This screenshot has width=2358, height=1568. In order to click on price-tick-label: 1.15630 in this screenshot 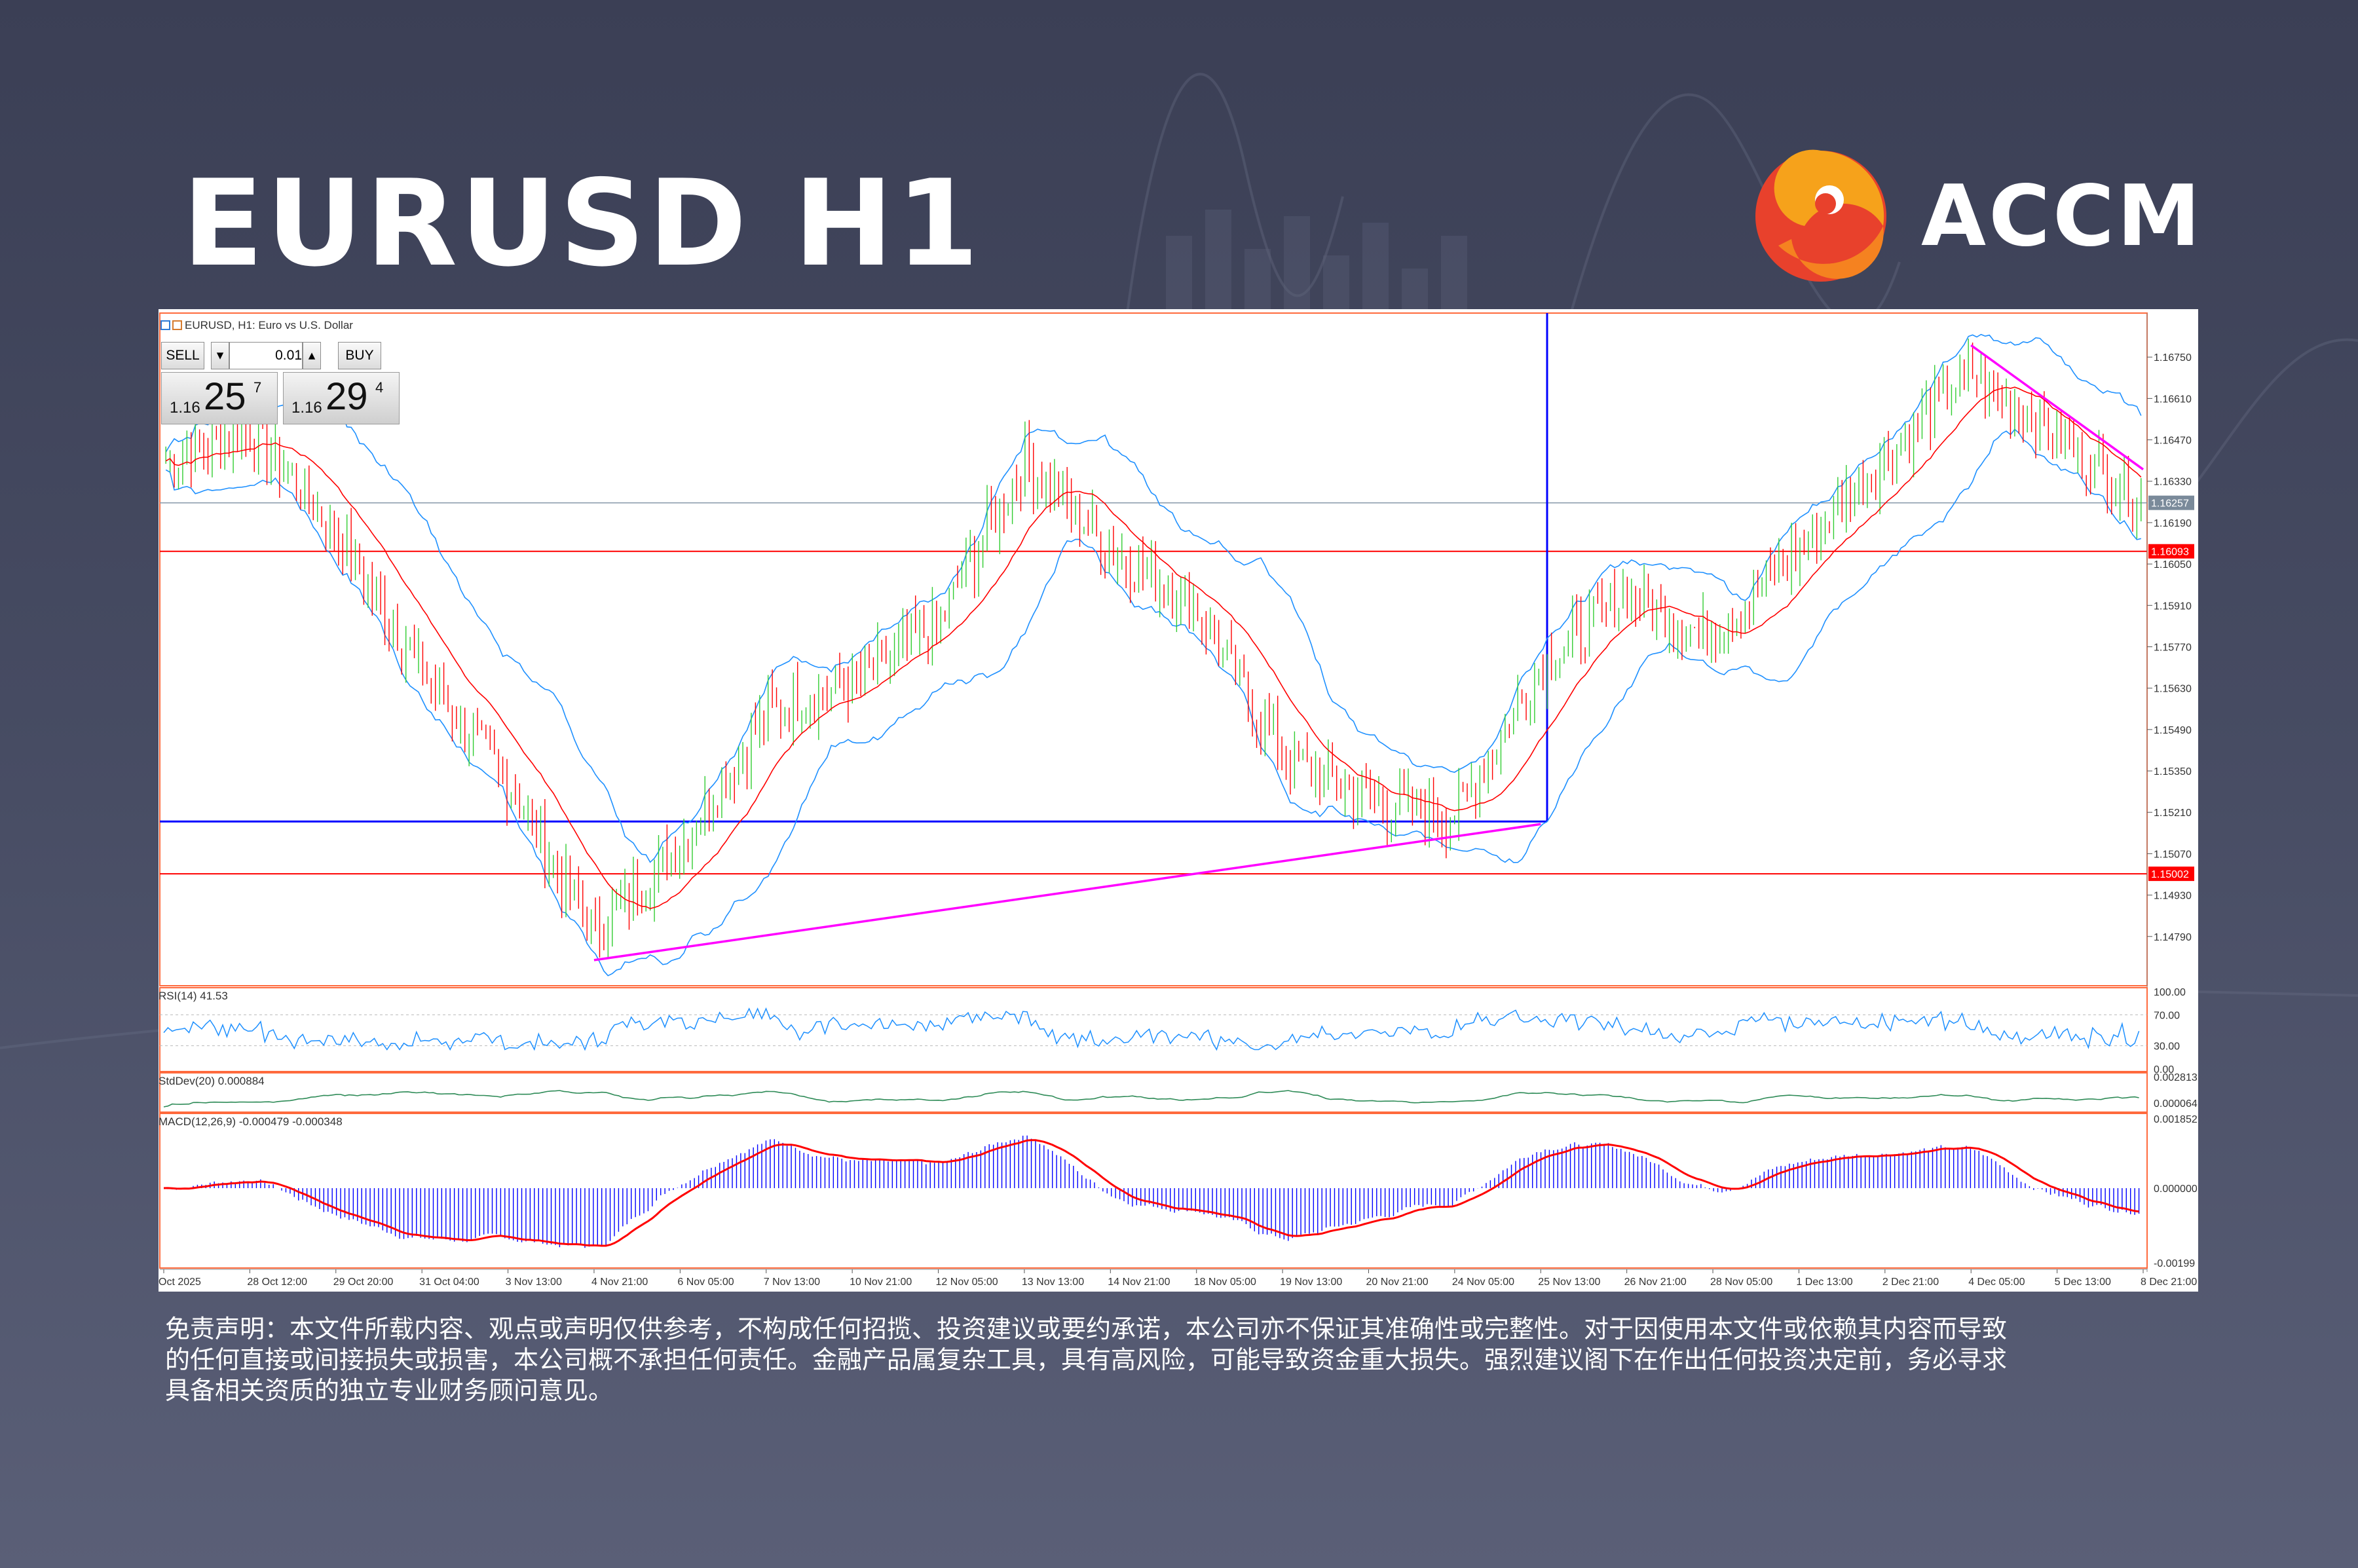, I will do `click(2173, 689)`.